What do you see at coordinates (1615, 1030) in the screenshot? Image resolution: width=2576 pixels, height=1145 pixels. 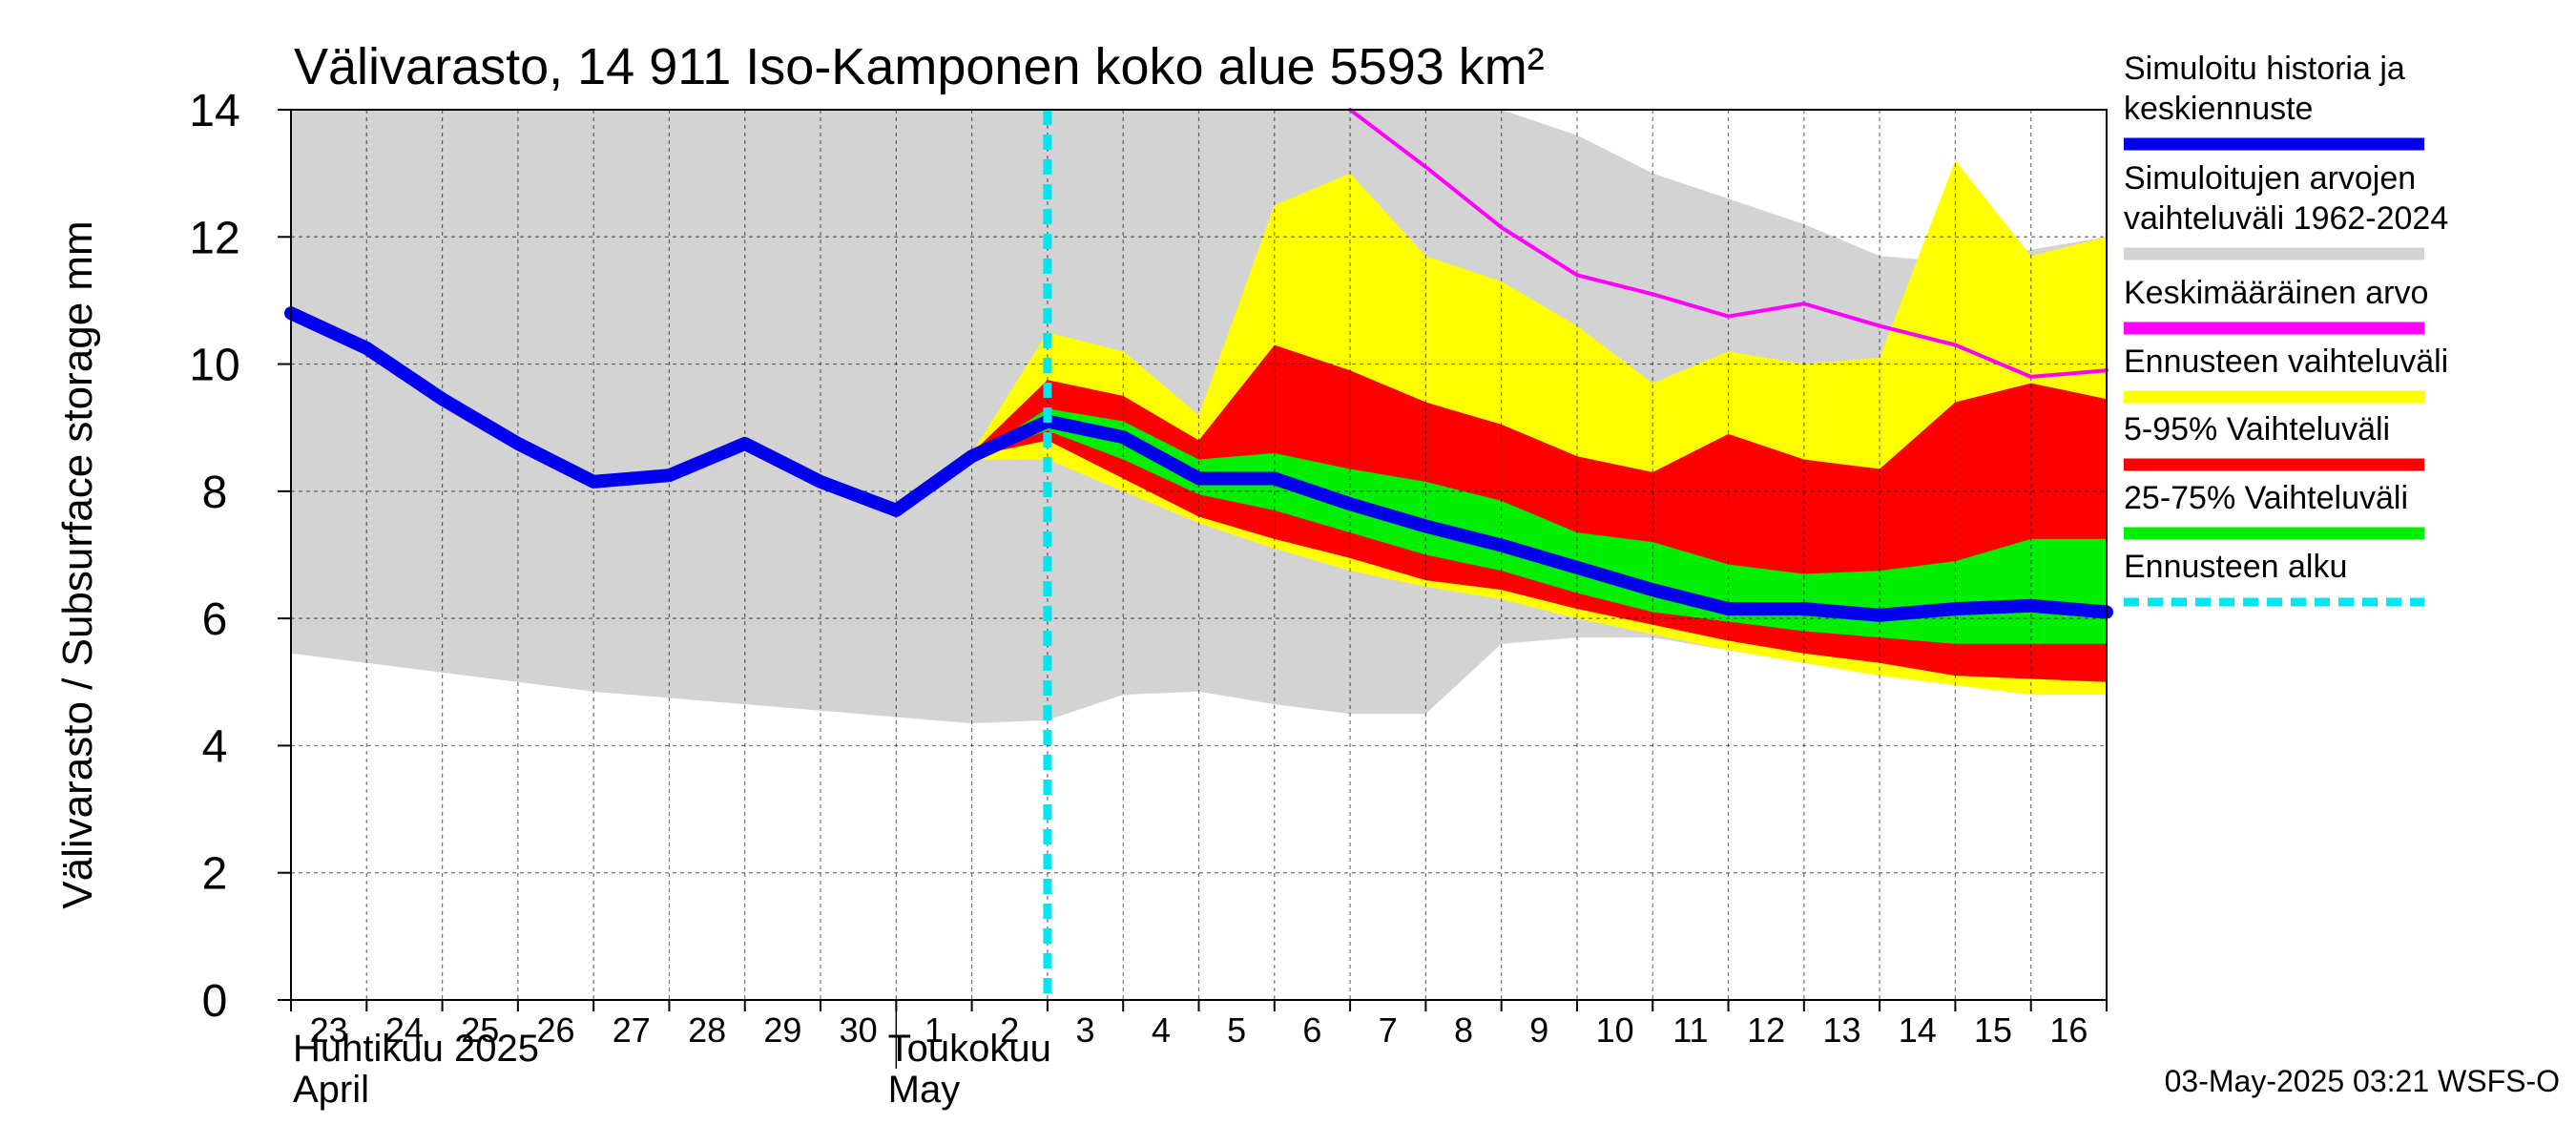 I see `x-tick-label: 10` at bounding box center [1615, 1030].